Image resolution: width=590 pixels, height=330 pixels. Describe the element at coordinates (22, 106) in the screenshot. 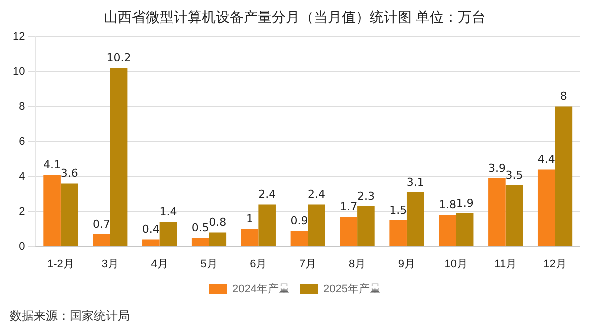

I see `y-tick-label: 8` at that location.